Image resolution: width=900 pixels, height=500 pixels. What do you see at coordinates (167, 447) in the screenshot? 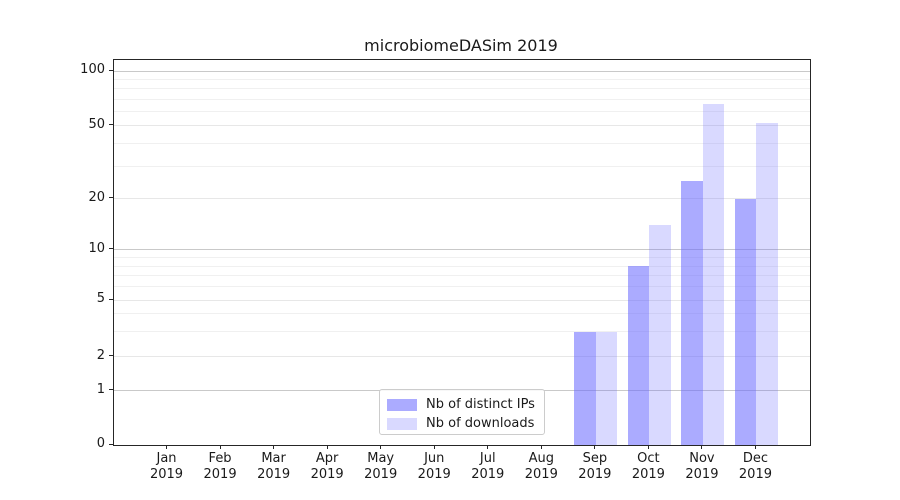
I see `x-tick-mark-jan` at bounding box center [167, 447].